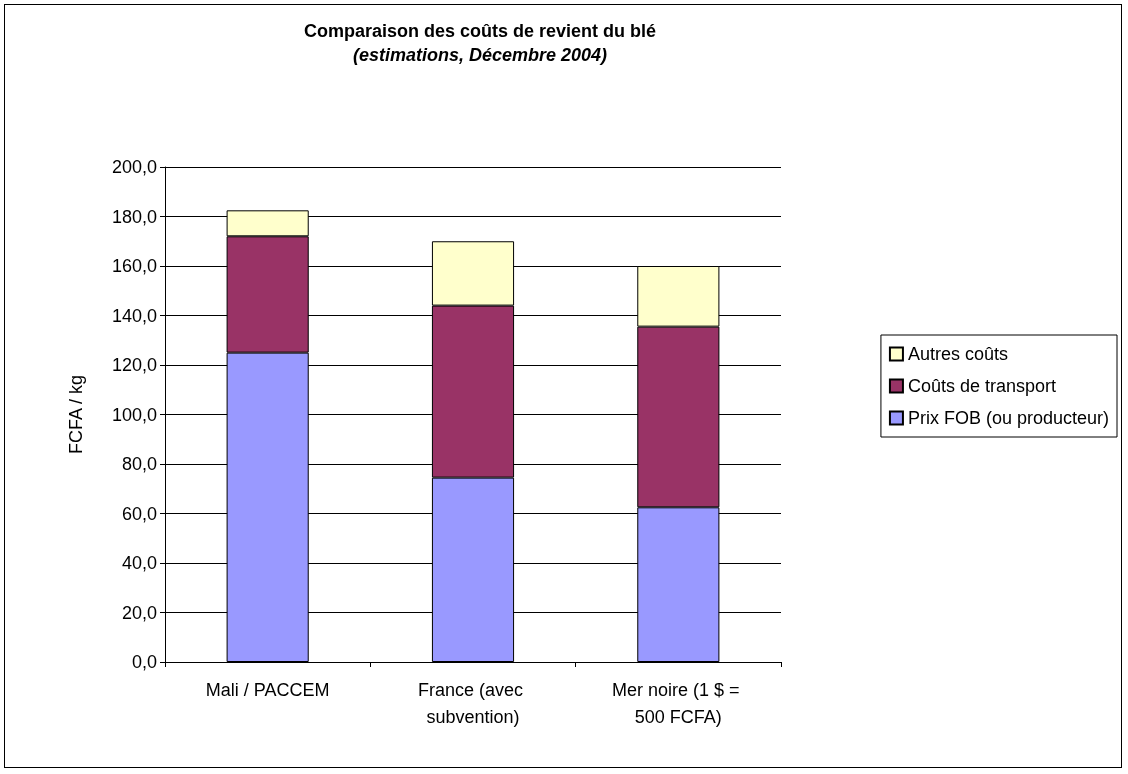 This screenshot has width=1128, height=774. I want to click on y-axis-title: FCFA / kg, so click(76, 414).